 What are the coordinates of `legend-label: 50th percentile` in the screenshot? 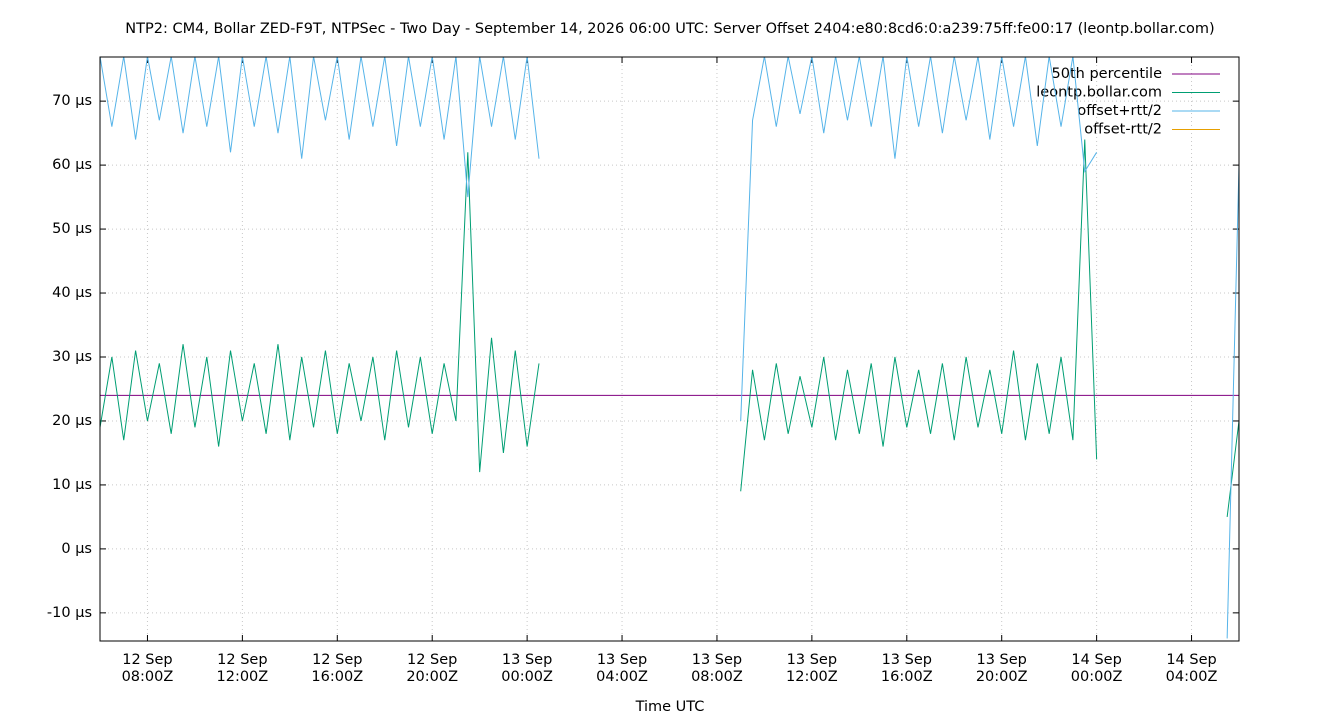 It's located at (1107, 74).